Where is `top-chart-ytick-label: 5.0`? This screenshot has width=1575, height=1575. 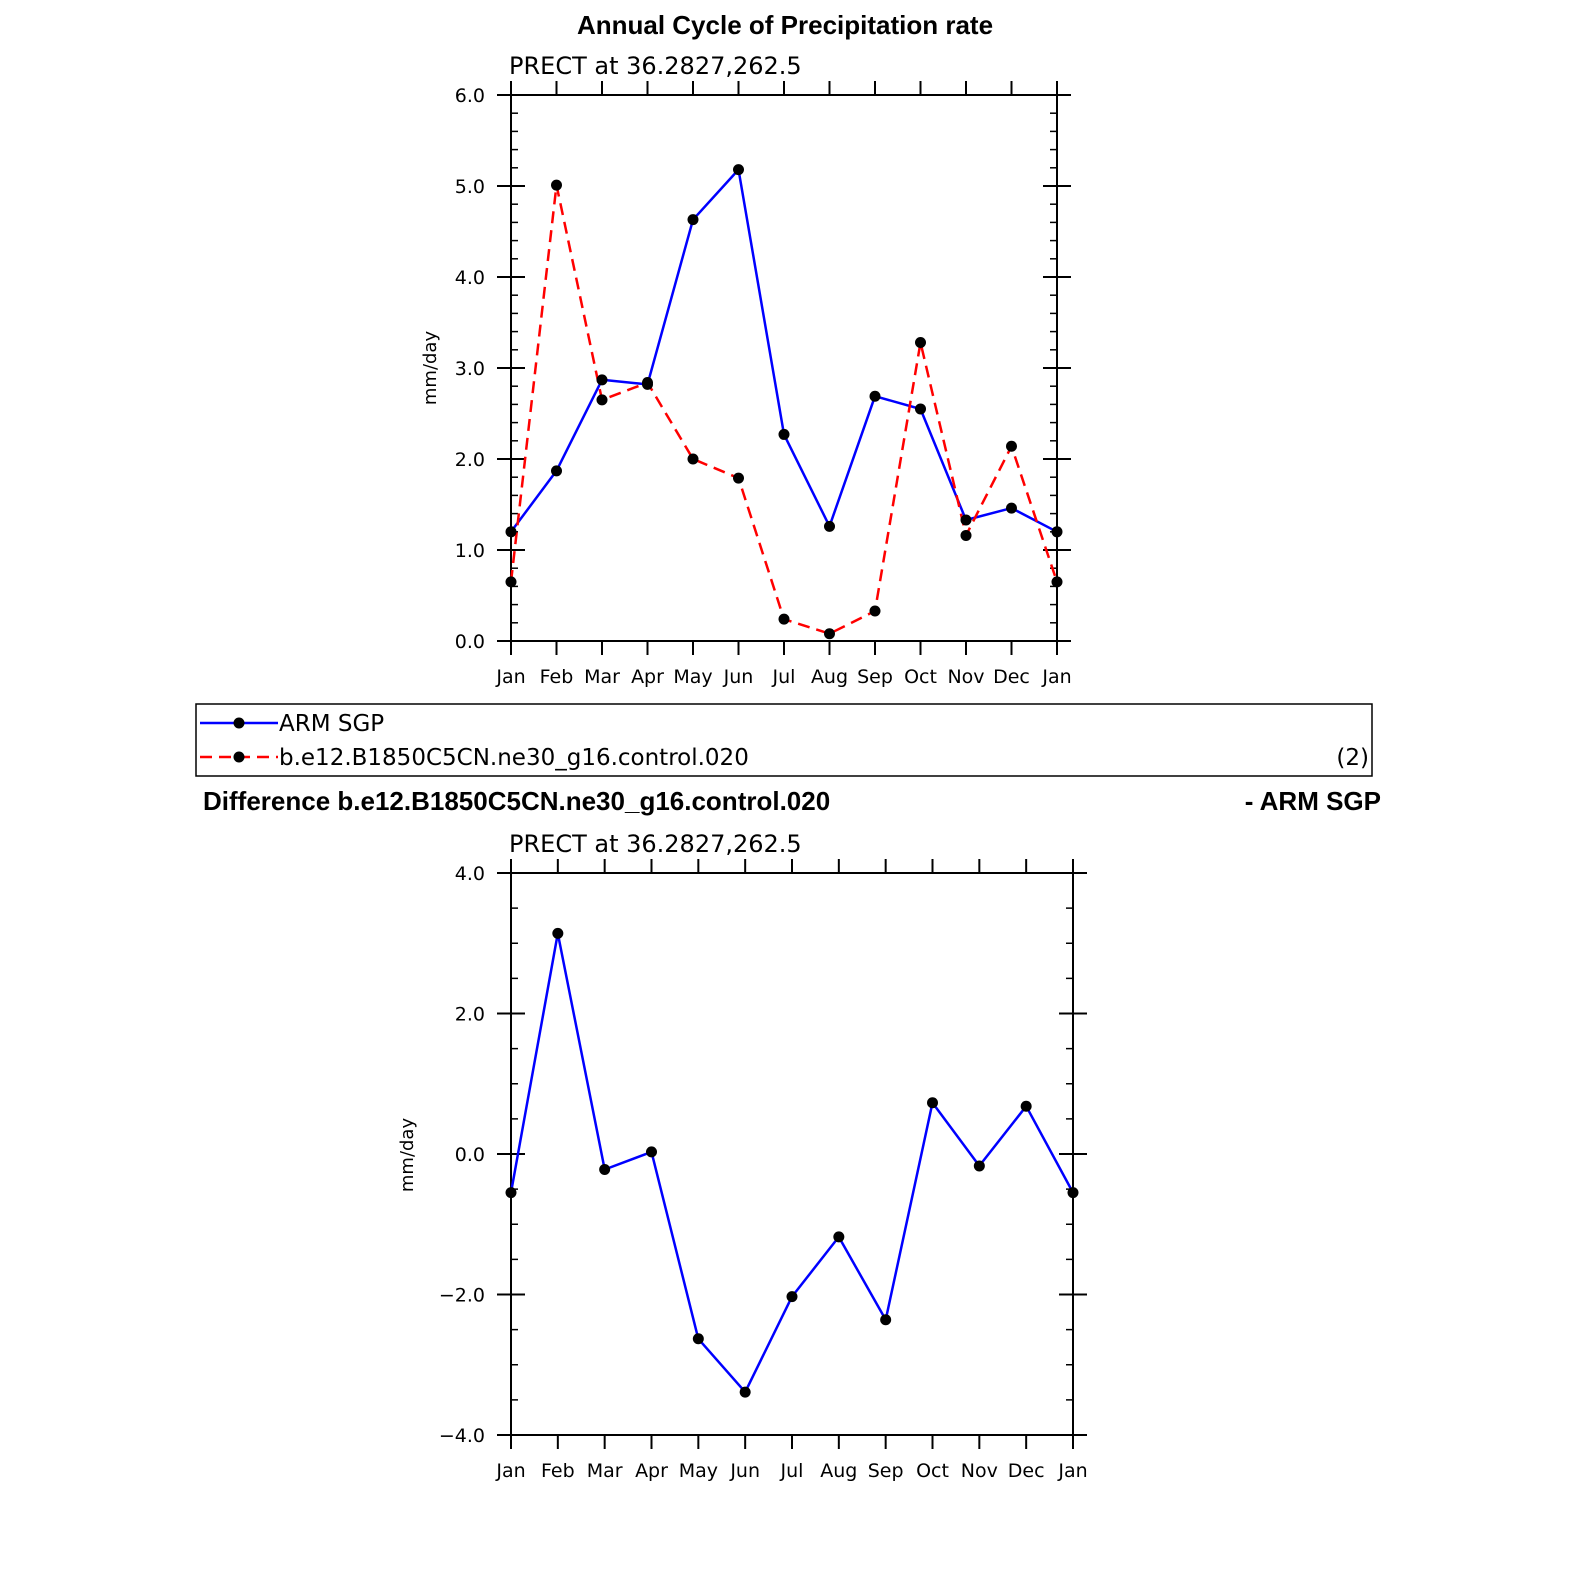
top-chart-ytick-label: 5.0 is located at coordinates (470, 187).